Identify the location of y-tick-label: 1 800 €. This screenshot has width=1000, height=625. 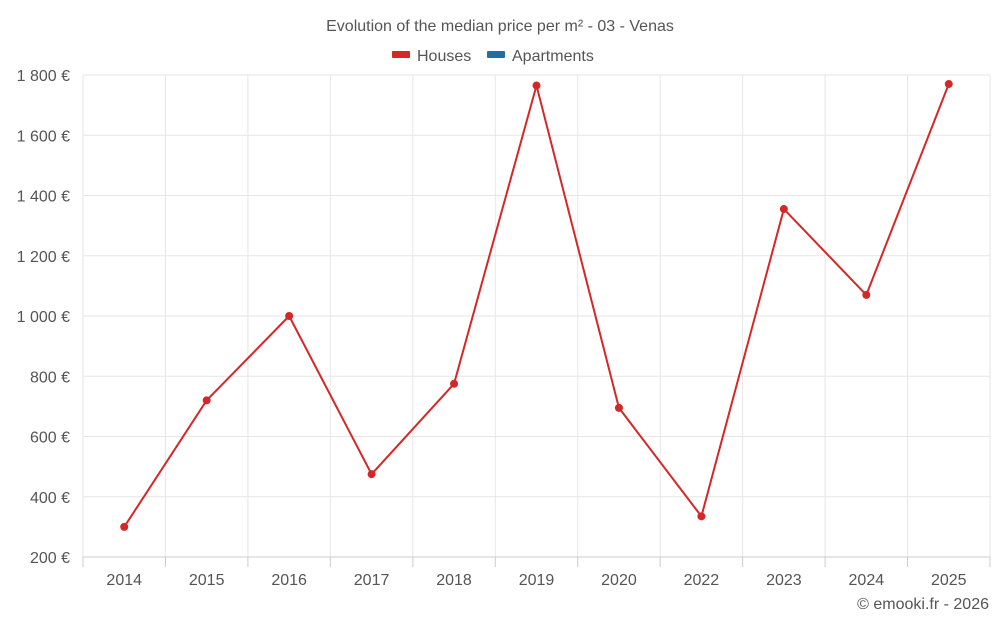
(43, 76).